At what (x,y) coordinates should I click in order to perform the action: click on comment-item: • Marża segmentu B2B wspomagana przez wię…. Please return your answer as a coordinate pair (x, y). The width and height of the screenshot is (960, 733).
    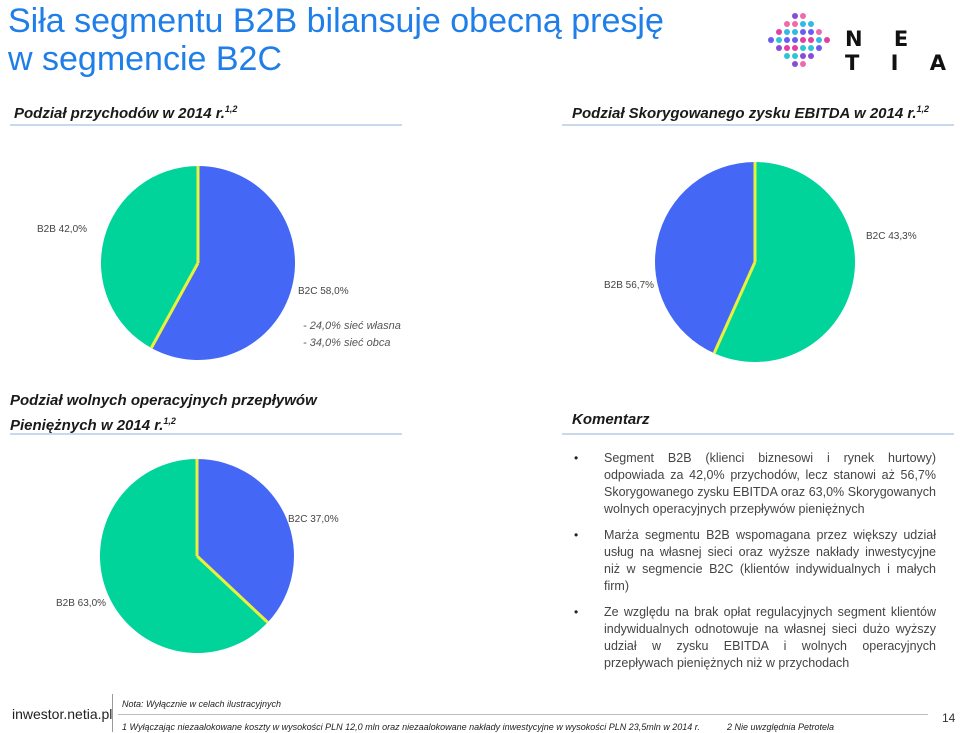
    Looking at the image, I should click on (755, 561).